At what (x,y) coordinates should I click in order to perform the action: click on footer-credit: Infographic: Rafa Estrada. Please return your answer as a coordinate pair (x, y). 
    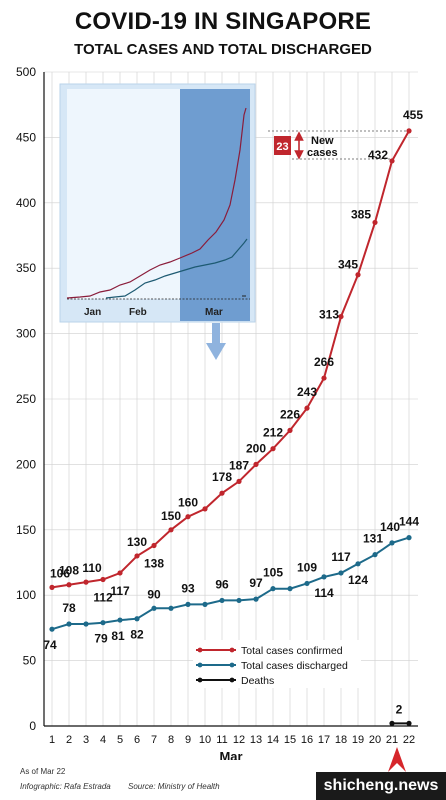
    Looking at the image, I should click on (65, 786).